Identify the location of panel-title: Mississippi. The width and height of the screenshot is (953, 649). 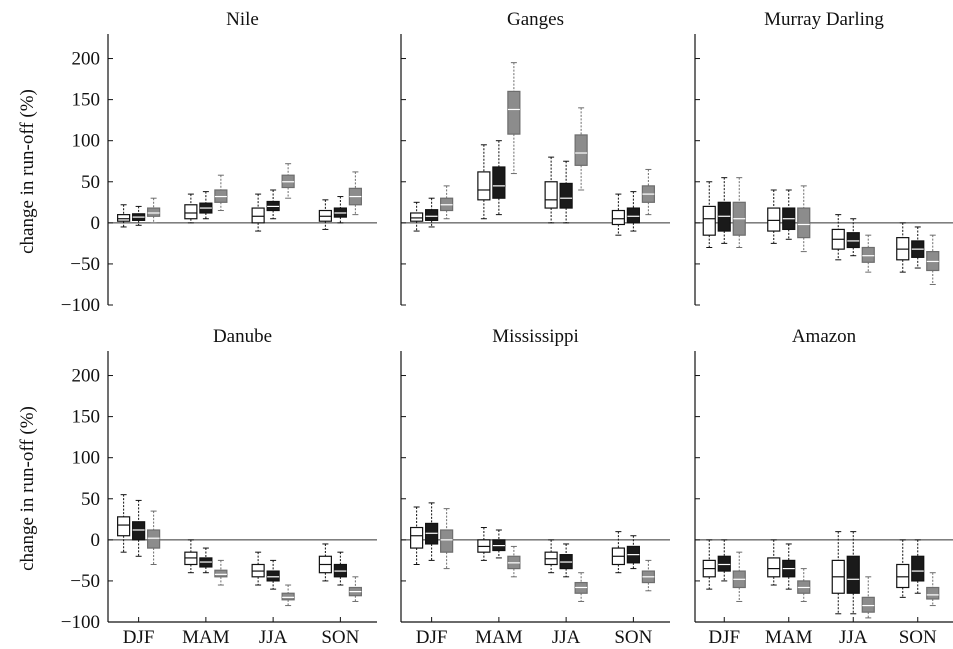
(535, 336).